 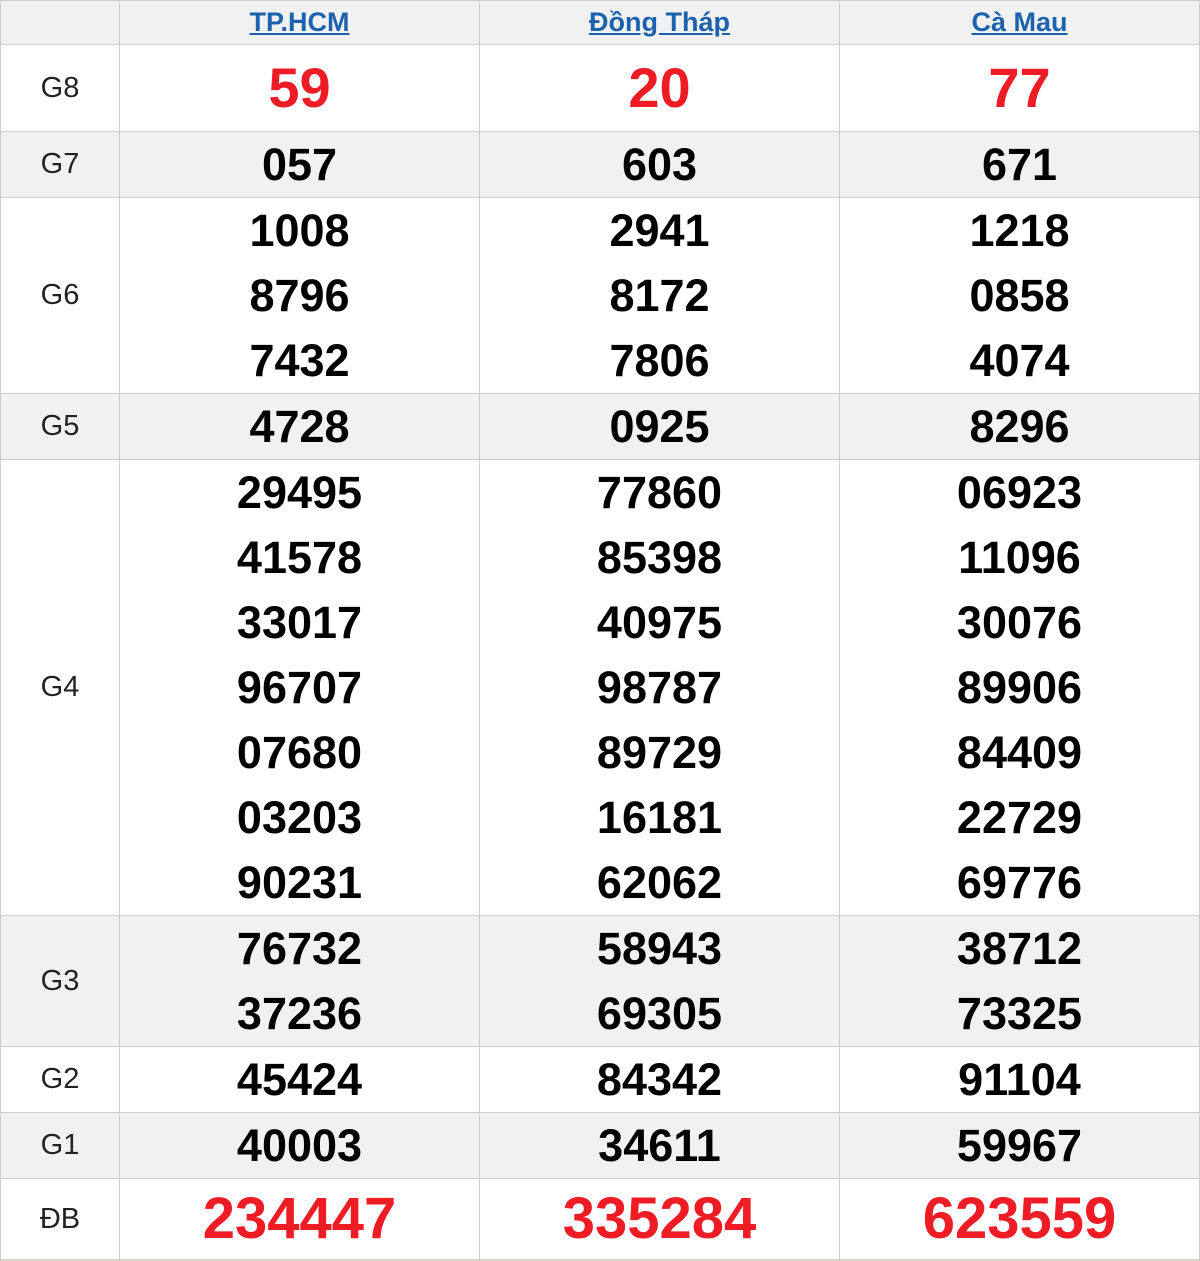 I want to click on prize-cell: 59, so click(x=299, y=88).